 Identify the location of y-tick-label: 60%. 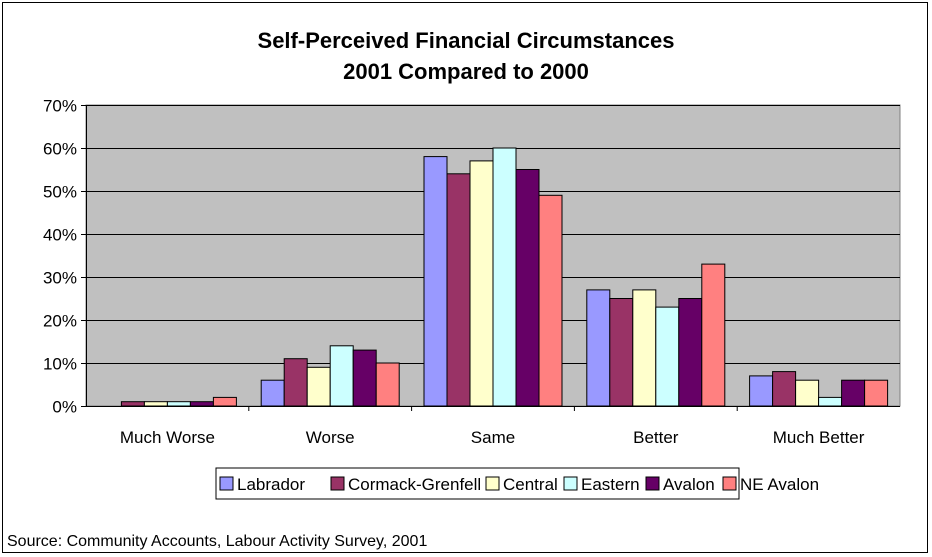
(60, 149).